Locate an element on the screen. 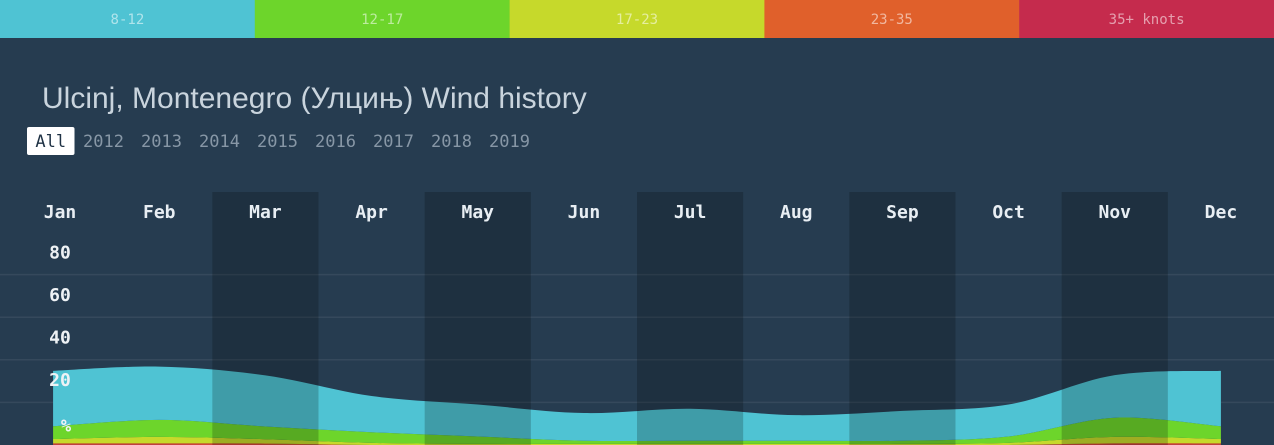 The image size is (1274, 445). month-label: Jun is located at coordinates (584, 212).